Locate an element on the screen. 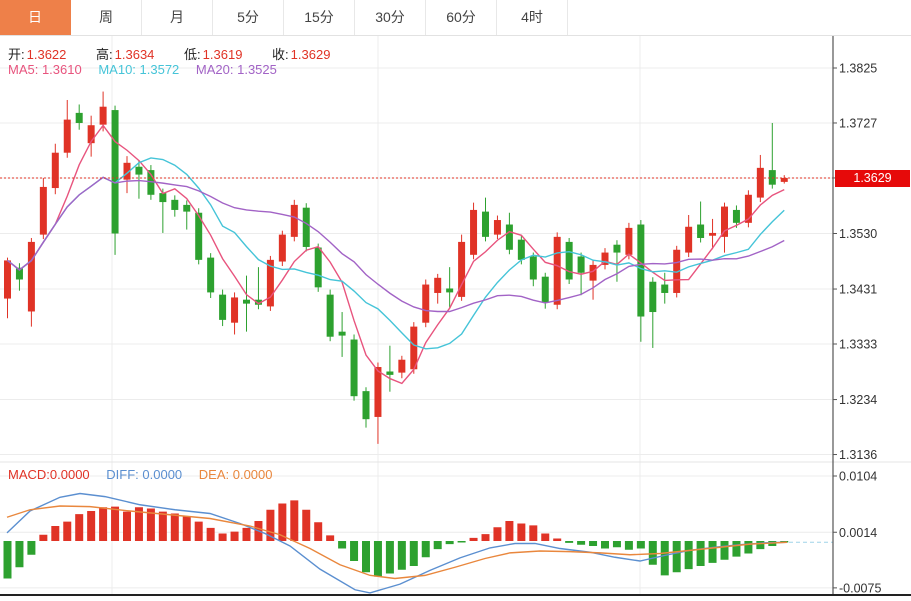  high-label: 高: is located at coordinates (104, 54).